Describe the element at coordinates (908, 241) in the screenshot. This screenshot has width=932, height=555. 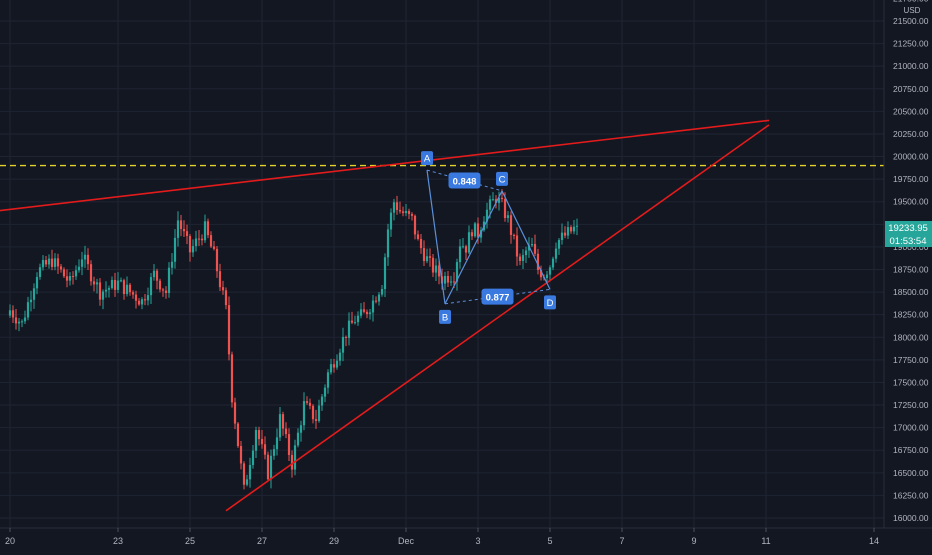
I see `bar-countdown: 01:53:54` at that location.